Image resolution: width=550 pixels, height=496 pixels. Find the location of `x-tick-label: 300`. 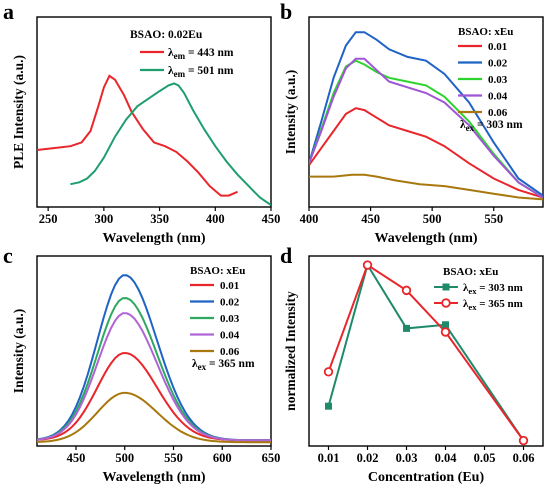

x-tick-label: 300 is located at coordinates (103, 219).